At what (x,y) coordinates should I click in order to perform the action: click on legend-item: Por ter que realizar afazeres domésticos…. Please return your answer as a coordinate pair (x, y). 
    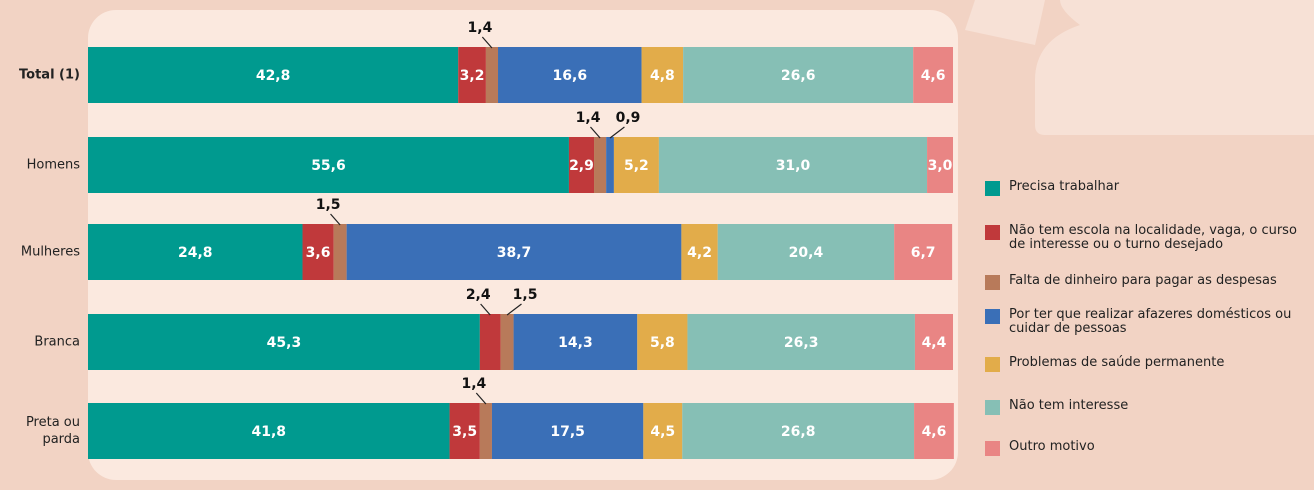
    Looking at the image, I should click on (1147, 322).